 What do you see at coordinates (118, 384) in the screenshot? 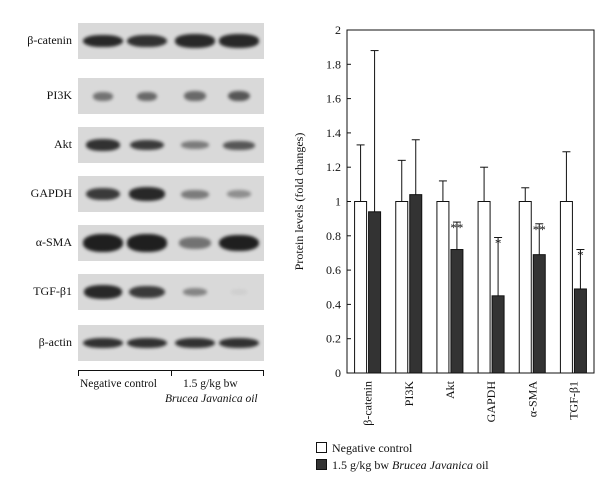
I see `group-label-negative: Negative control` at bounding box center [118, 384].